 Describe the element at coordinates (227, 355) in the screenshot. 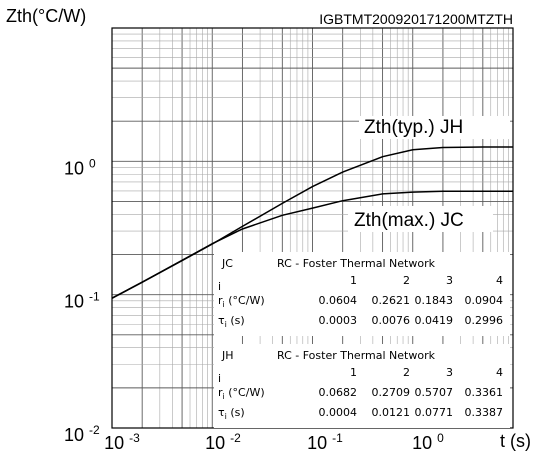

I see `table-name: JH` at that location.